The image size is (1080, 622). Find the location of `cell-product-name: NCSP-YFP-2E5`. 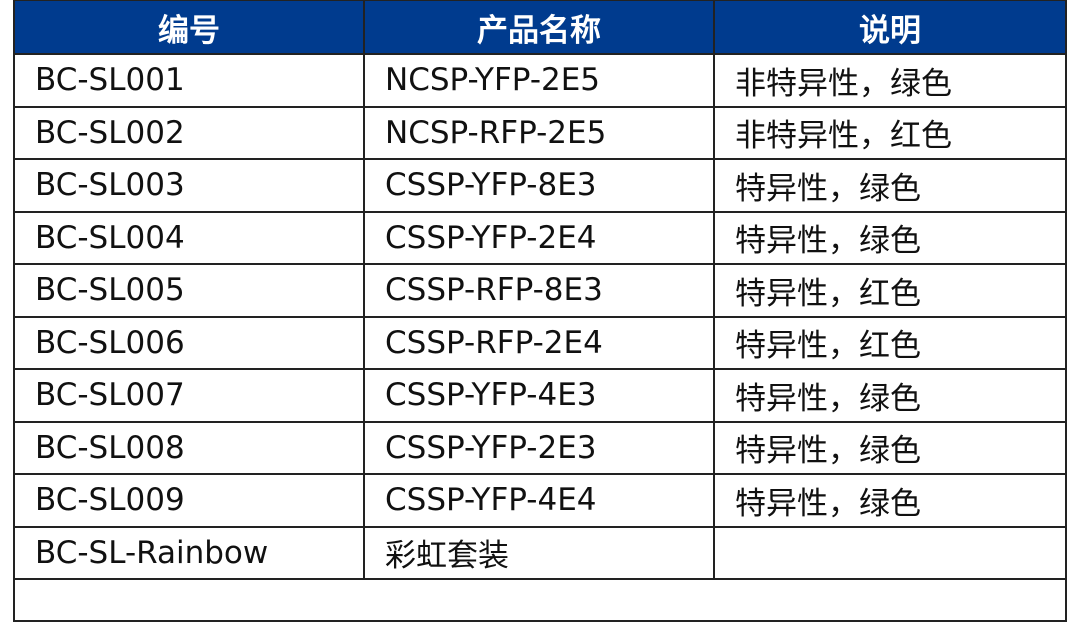

cell-product-name: NCSP-YFP-2E5 is located at coordinates (539, 80).